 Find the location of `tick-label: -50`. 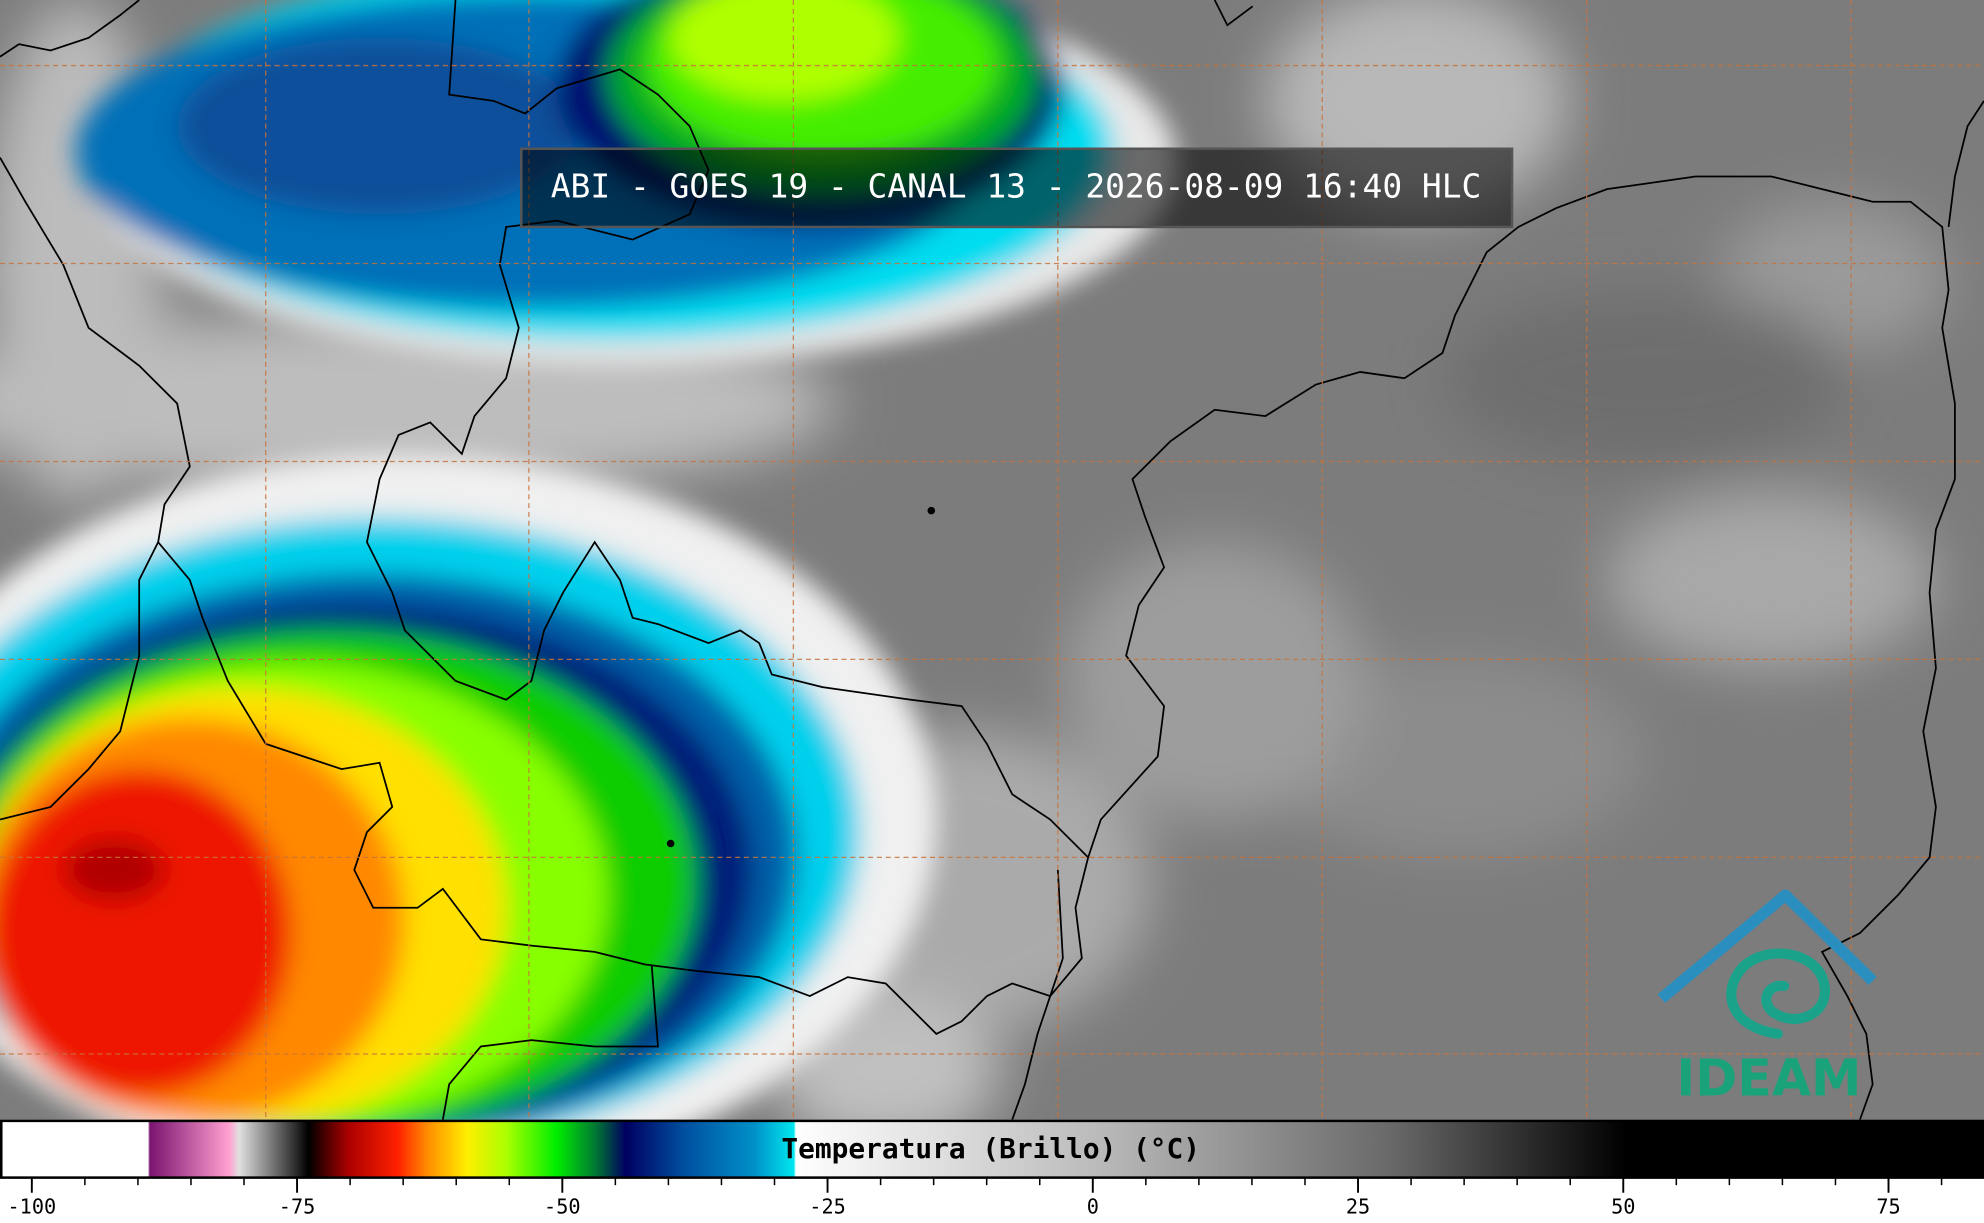

tick-label: -50 is located at coordinates (562, 1206).